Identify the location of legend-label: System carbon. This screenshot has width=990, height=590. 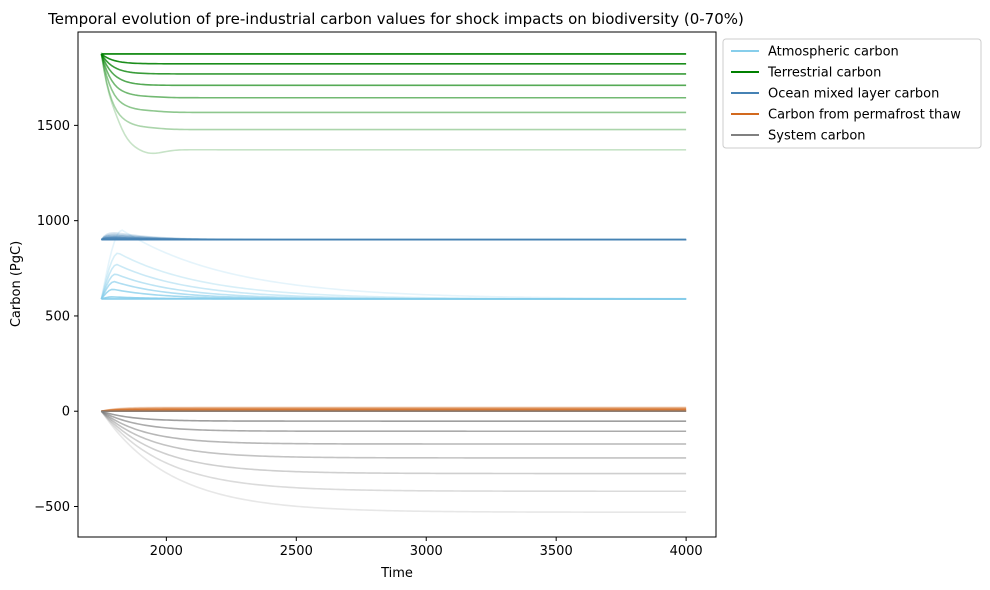
(817, 136).